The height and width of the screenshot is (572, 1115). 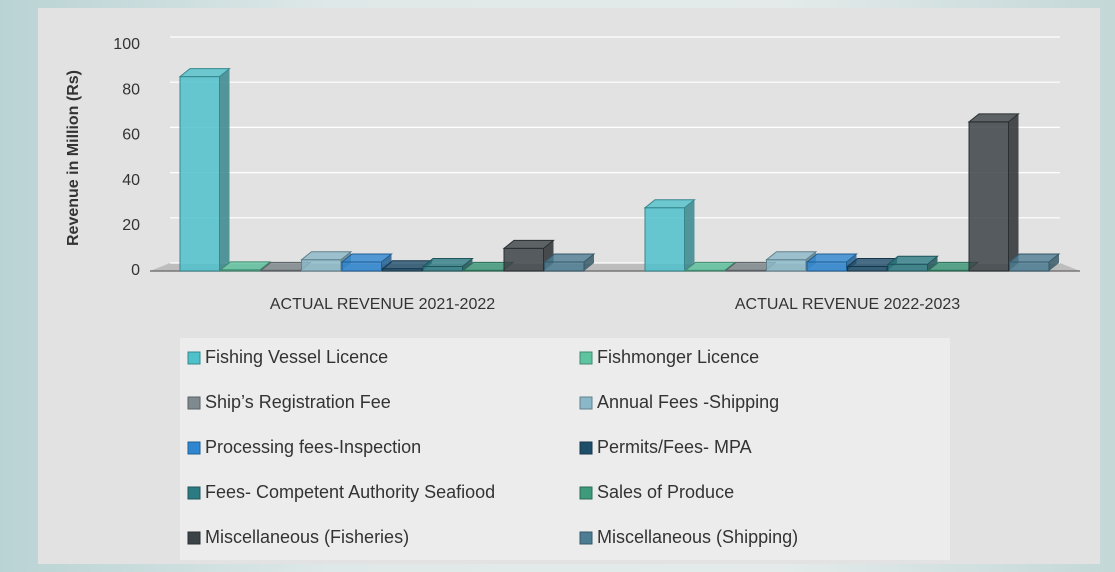 What do you see at coordinates (847, 304) in the screenshot?
I see `x-tick-label: ACTUAL REVENUE 2022-2023` at bounding box center [847, 304].